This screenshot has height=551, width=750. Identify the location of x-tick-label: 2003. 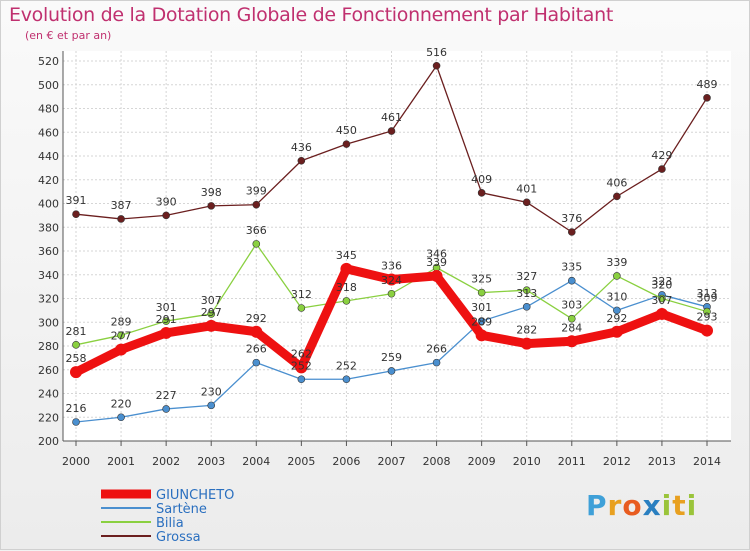
(211, 461).